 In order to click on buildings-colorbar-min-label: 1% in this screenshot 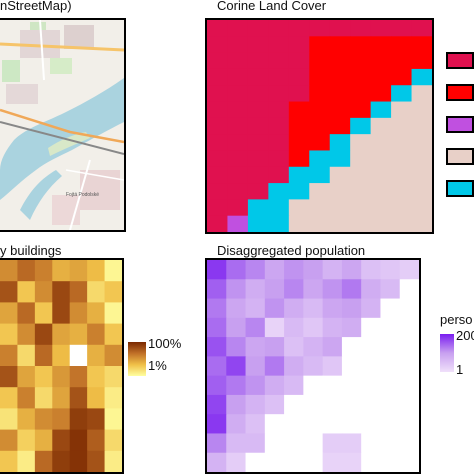, I will do `click(157, 365)`.